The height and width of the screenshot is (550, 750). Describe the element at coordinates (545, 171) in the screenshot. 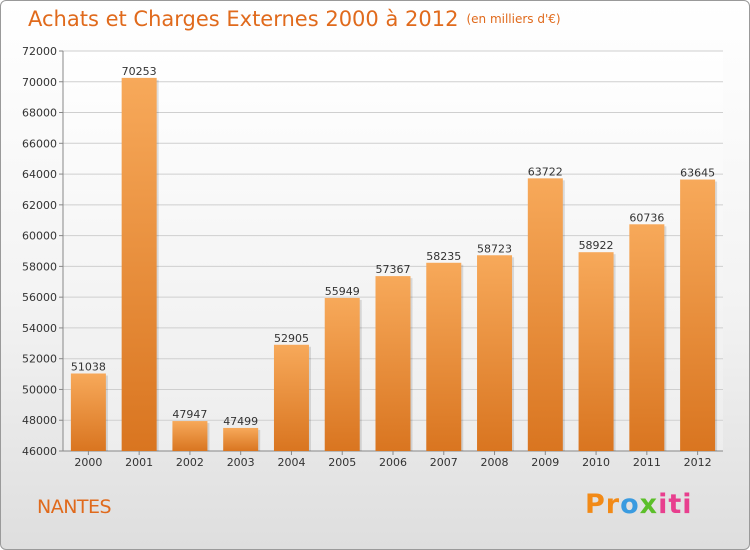

I see `bar-value-label: 63722` at that location.